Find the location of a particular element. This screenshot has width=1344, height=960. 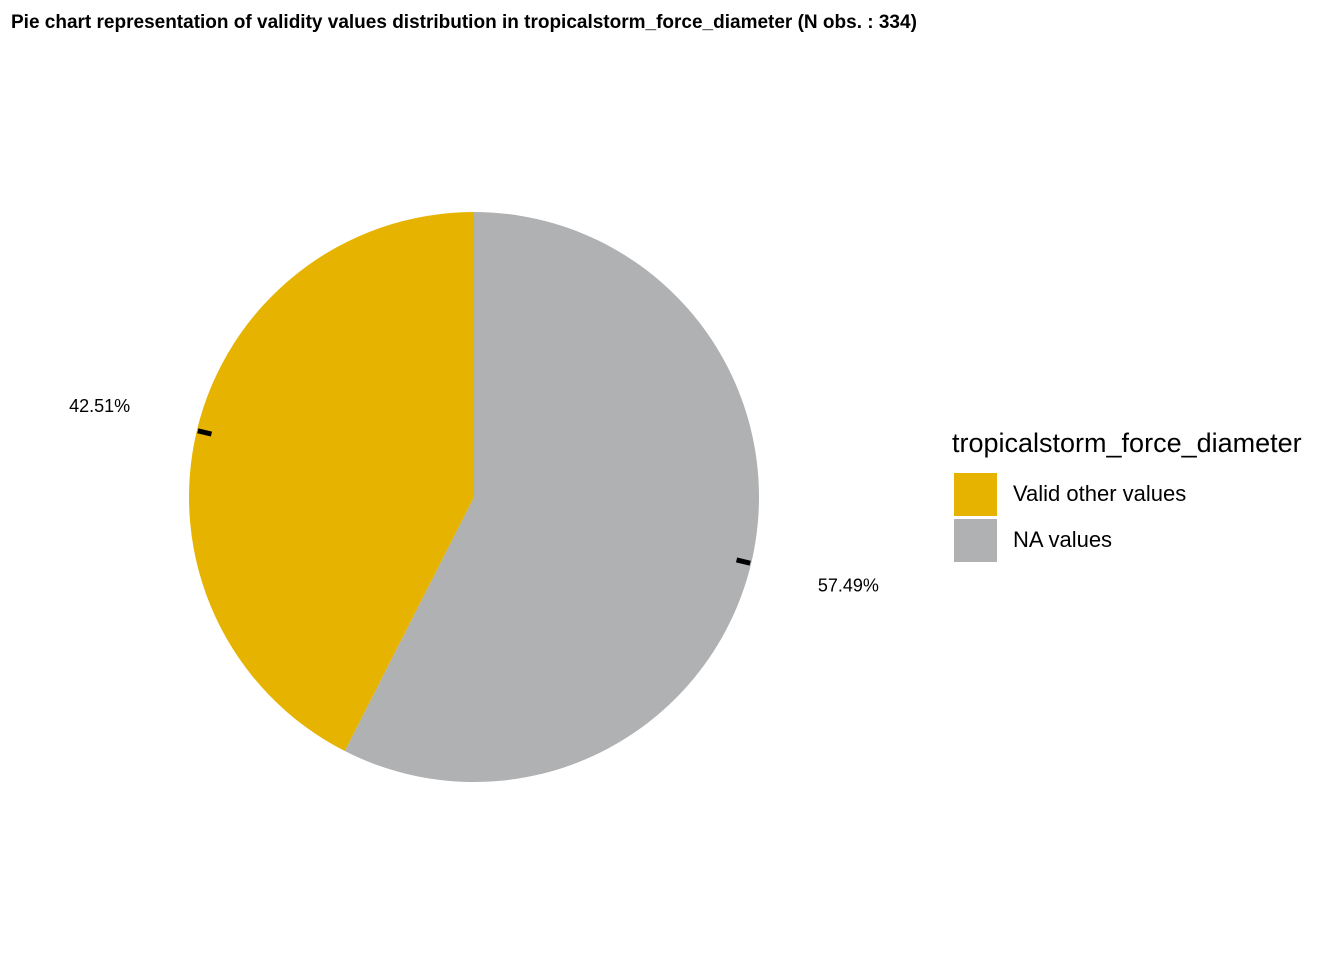

slice-label-na-values: 57.49% is located at coordinates (848, 586).